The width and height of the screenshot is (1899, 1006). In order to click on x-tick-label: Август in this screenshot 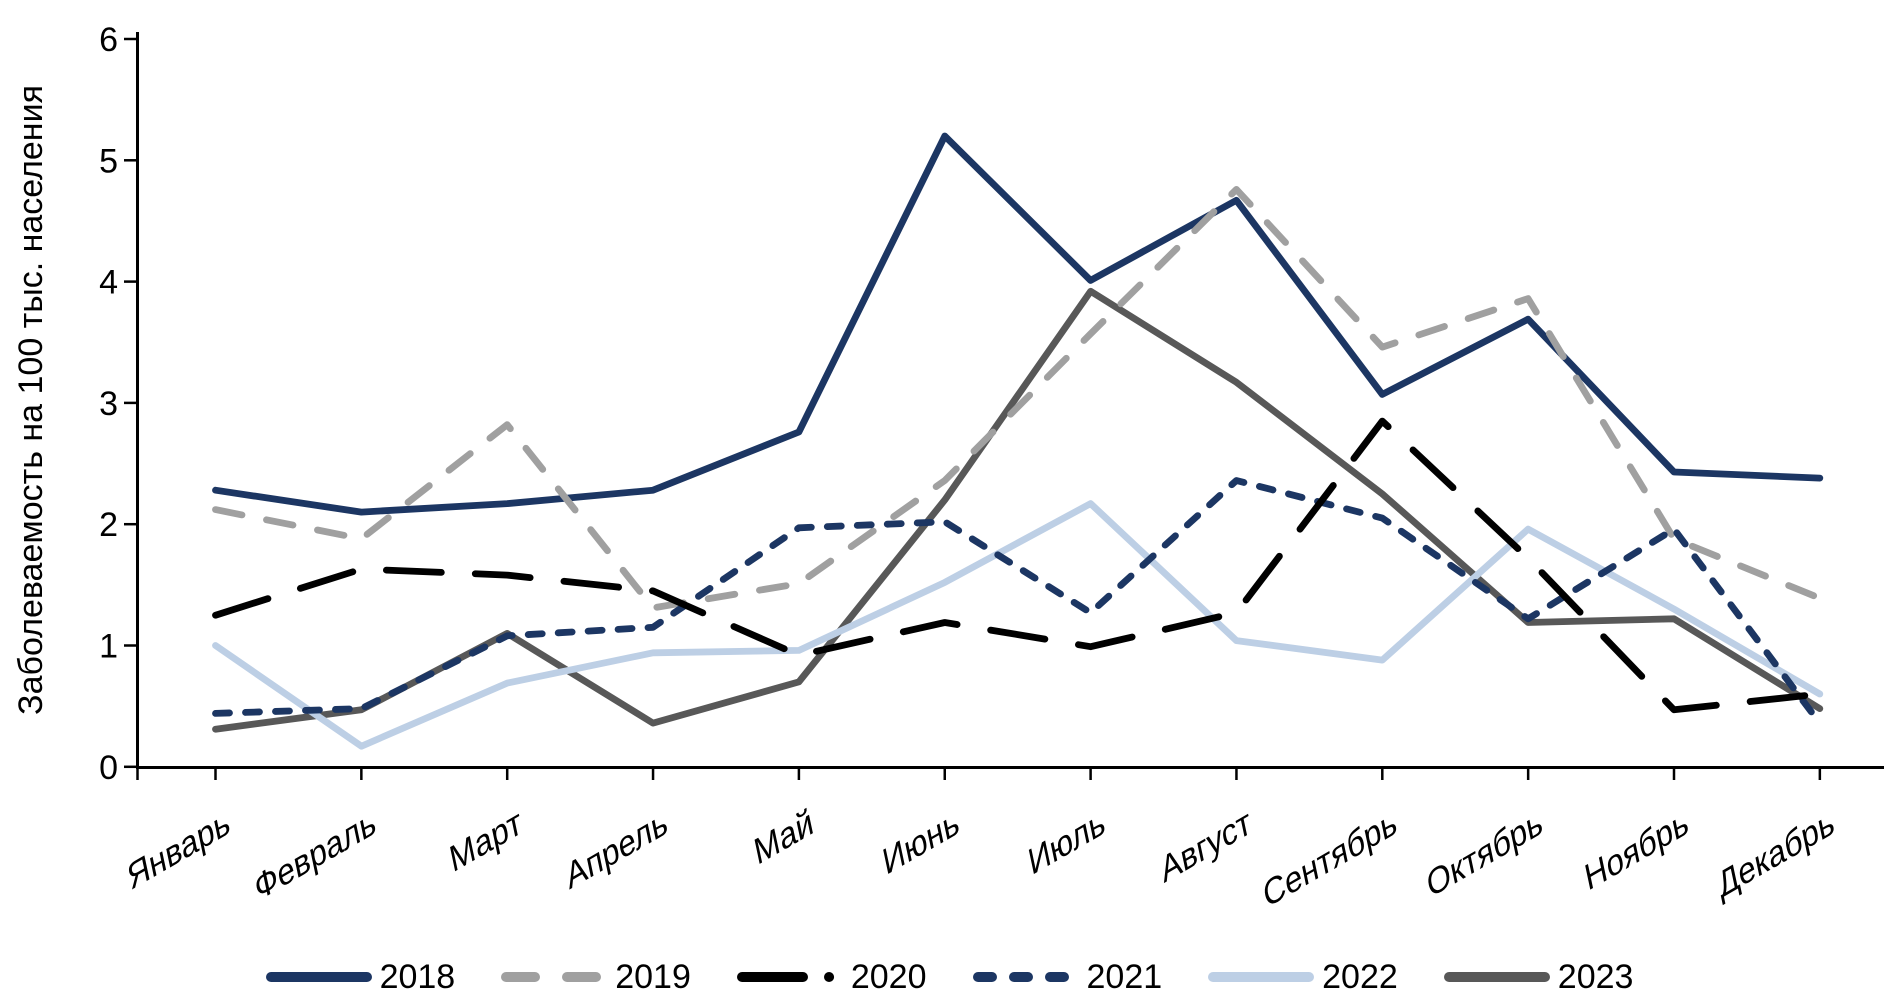, I will do `click(1205, 846)`.